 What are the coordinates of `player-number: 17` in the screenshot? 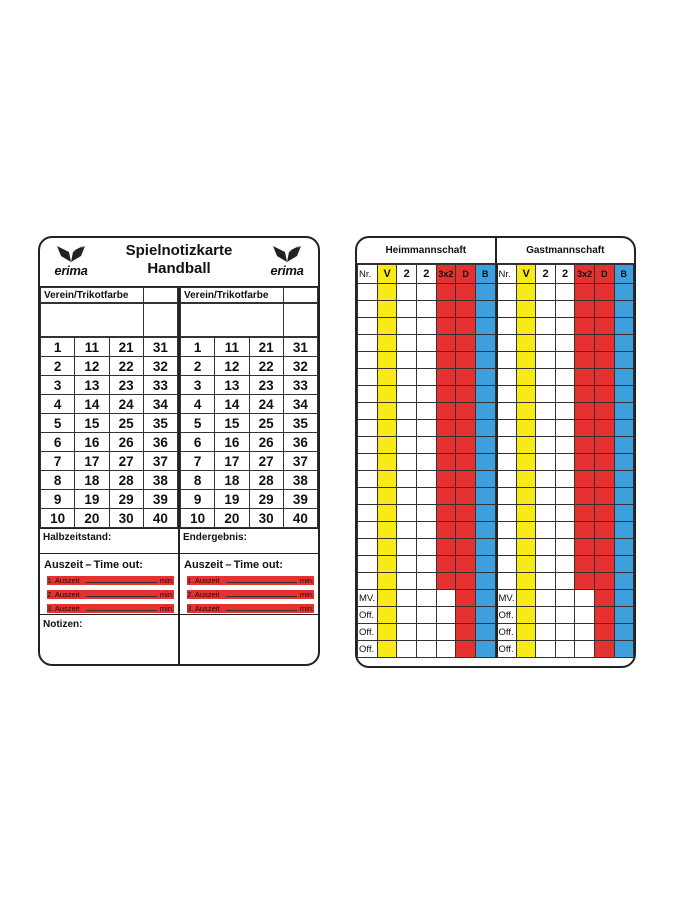 It's located at (232, 461).